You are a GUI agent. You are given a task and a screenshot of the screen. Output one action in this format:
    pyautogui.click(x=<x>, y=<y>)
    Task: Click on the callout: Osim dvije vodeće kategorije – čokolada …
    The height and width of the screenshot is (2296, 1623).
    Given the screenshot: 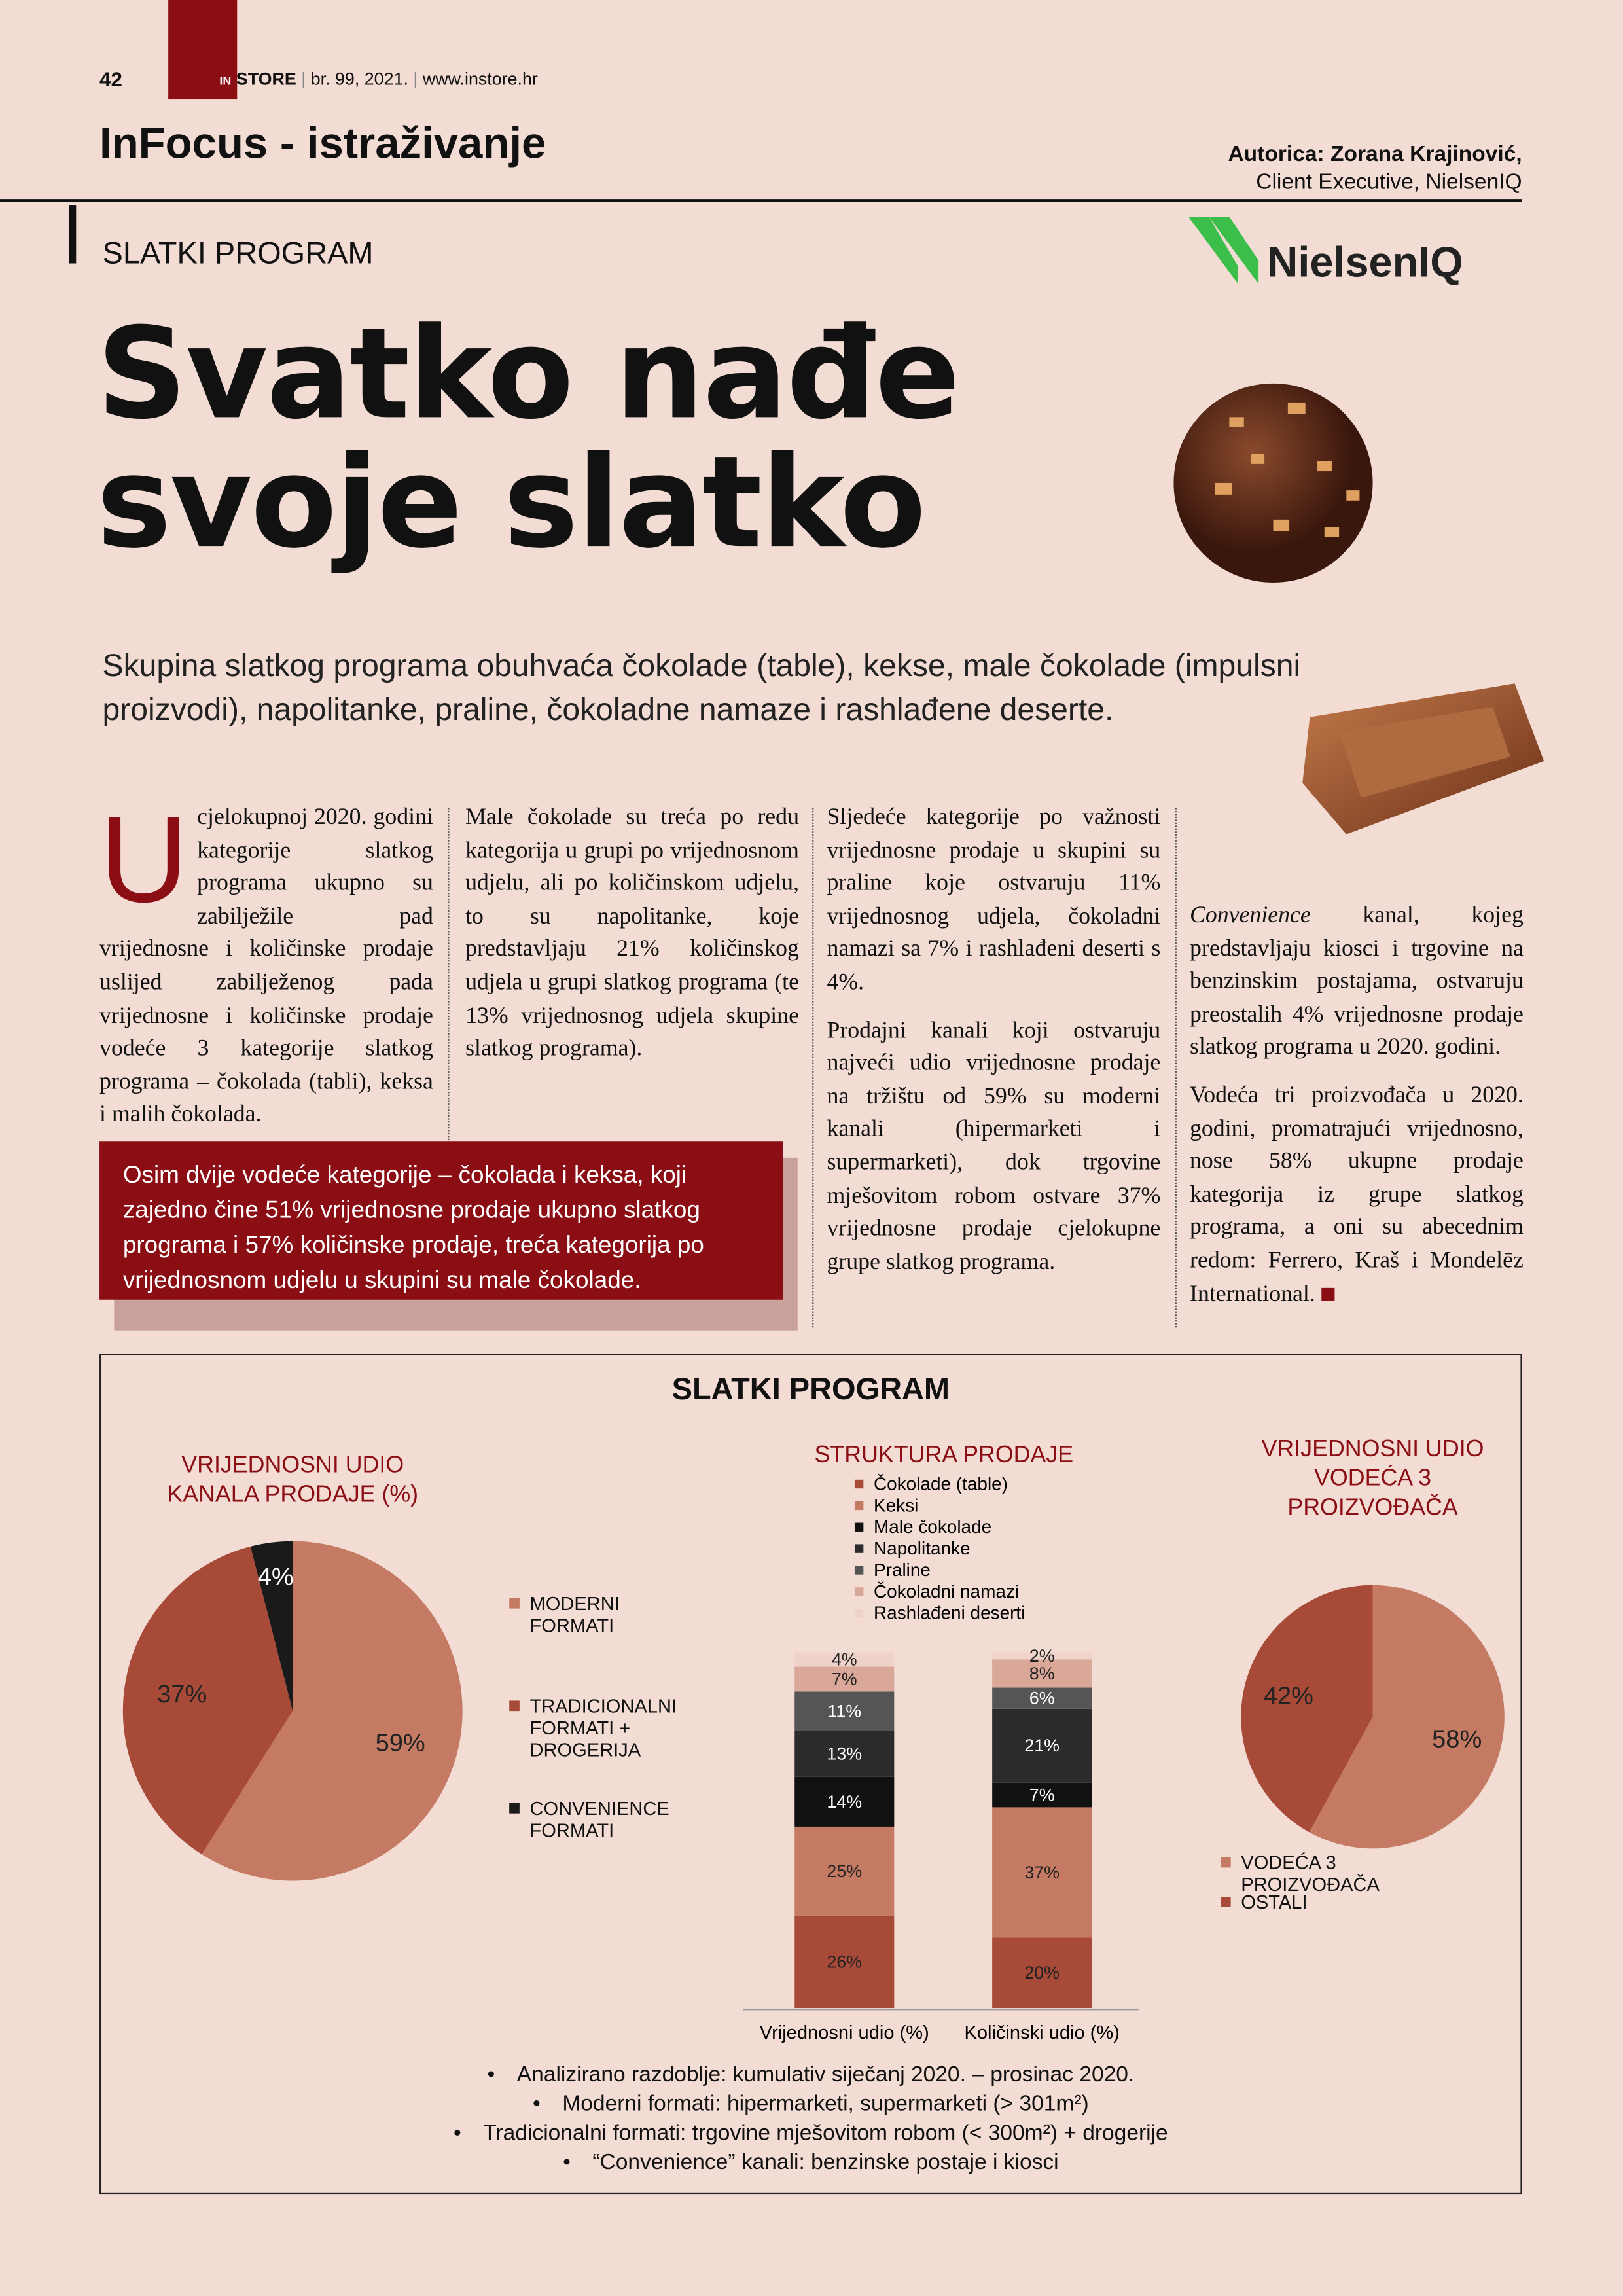 What is the action you would take?
    pyautogui.click(x=441, y=1220)
    